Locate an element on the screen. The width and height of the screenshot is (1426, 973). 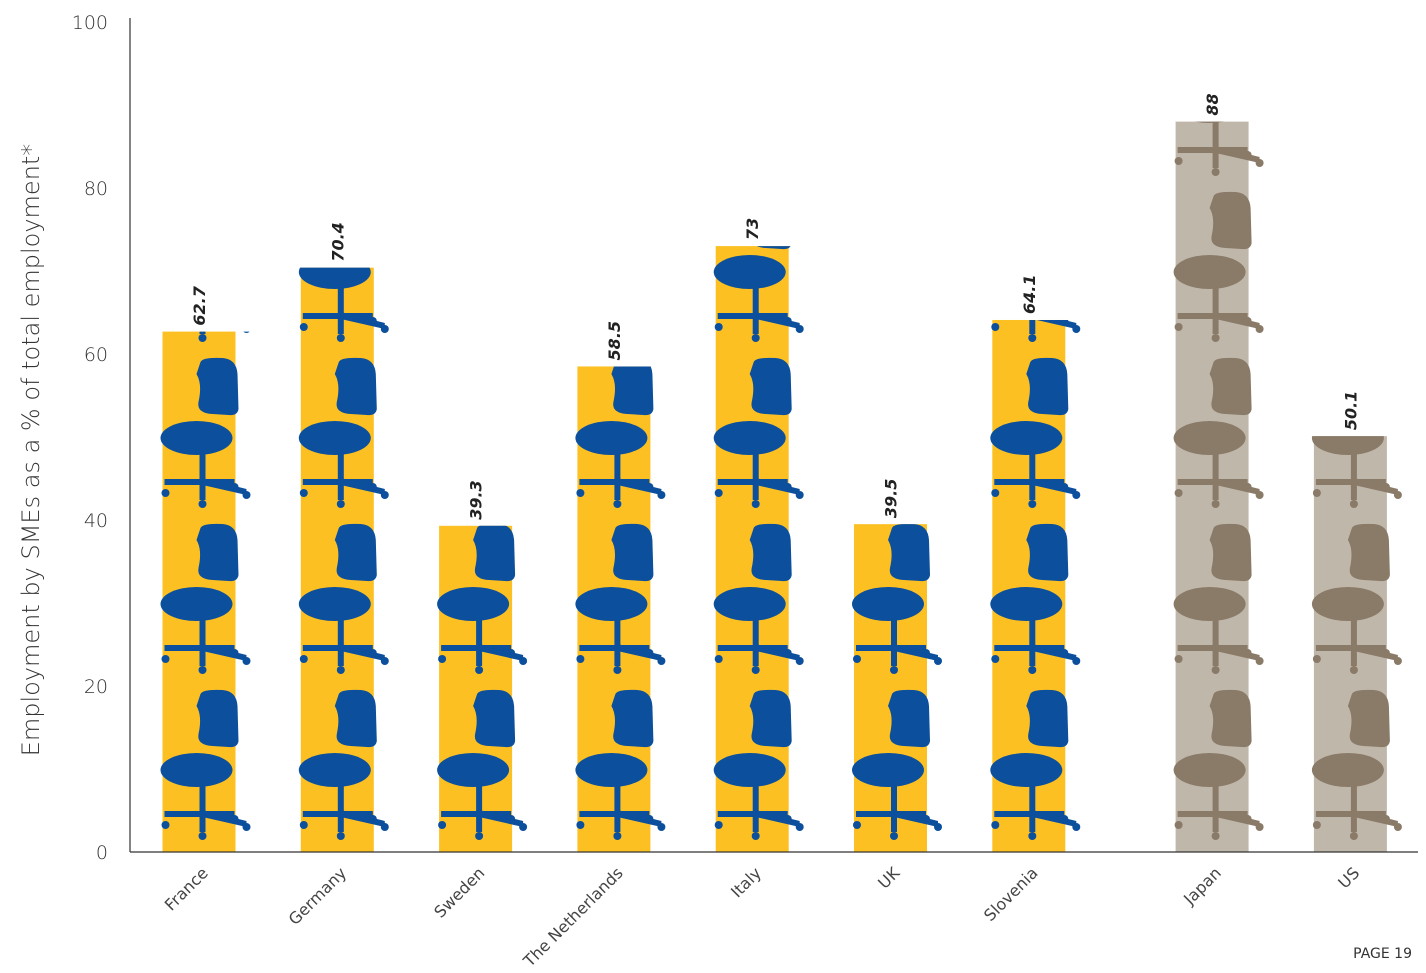
x-tick-label: UK is located at coordinates (888, 877).